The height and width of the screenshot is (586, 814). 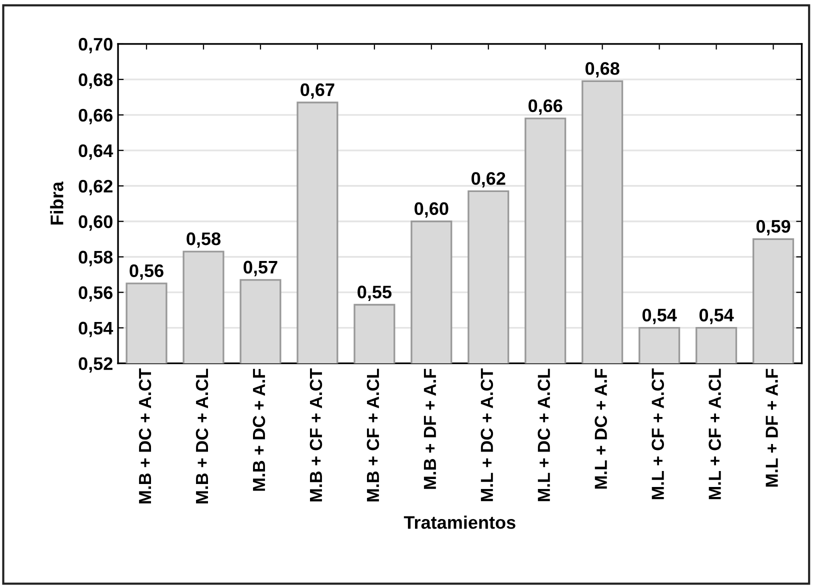 What do you see at coordinates (261, 268) in the screenshot?
I see `data-label: 0,57` at bounding box center [261, 268].